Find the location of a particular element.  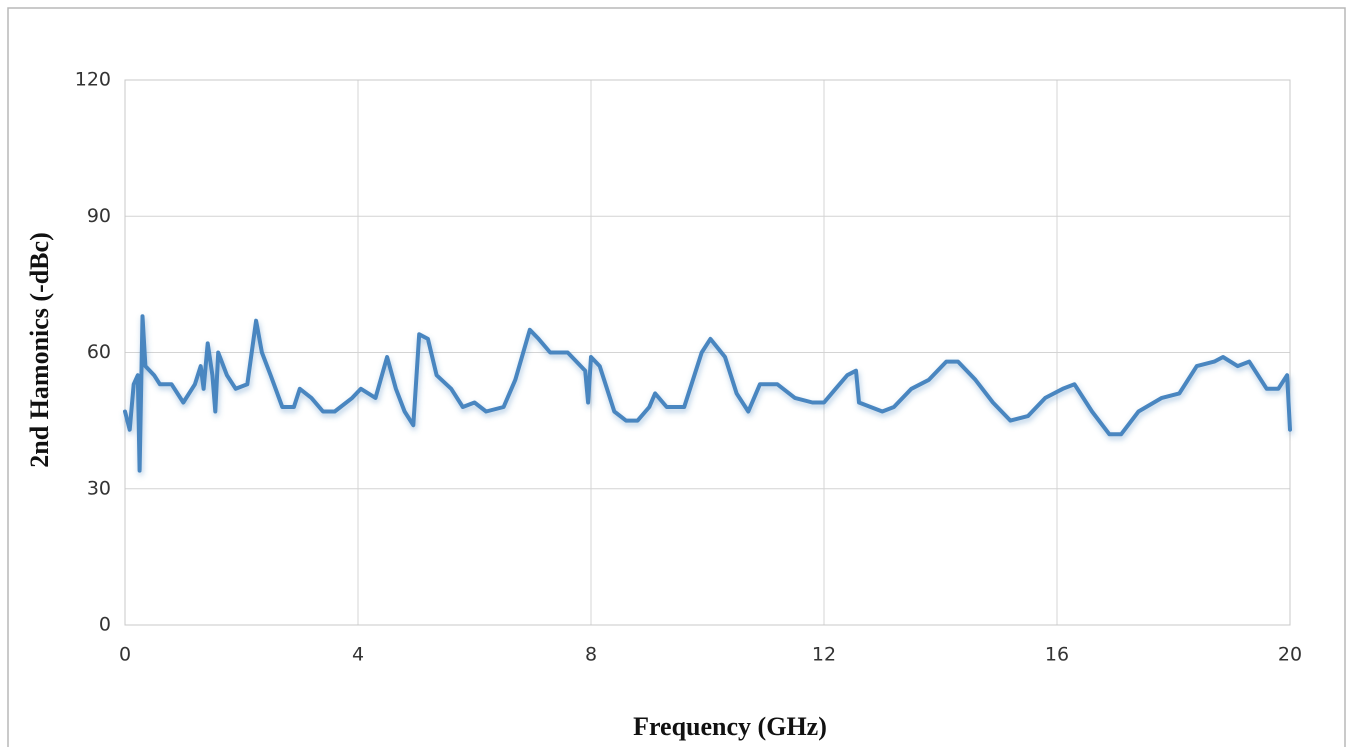

y-tick-label: 0 is located at coordinates (105, 625).